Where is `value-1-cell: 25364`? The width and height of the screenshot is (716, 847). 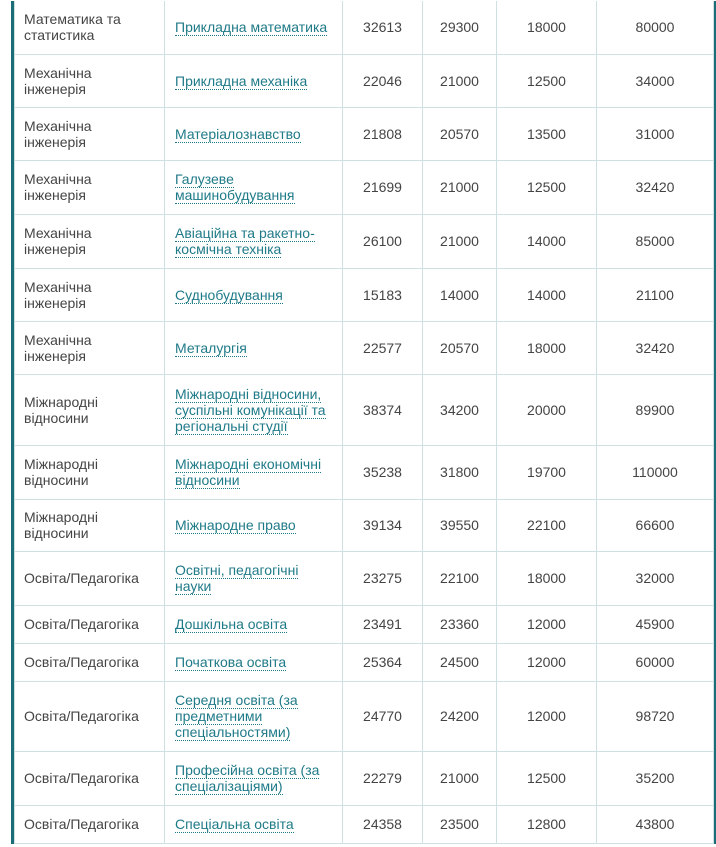
value-1-cell: 25364 is located at coordinates (382, 662).